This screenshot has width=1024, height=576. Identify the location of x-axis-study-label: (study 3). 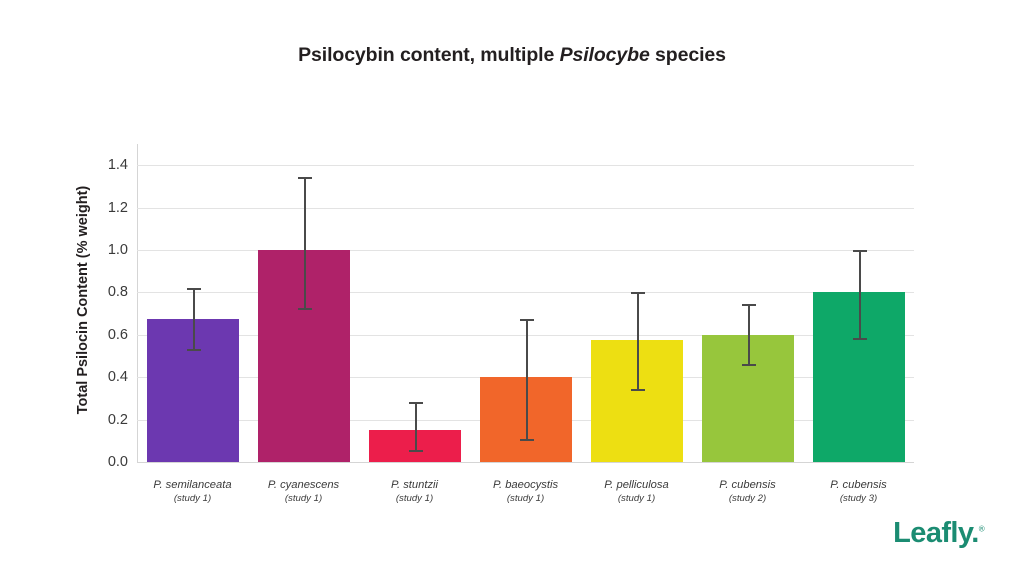
(858, 498).